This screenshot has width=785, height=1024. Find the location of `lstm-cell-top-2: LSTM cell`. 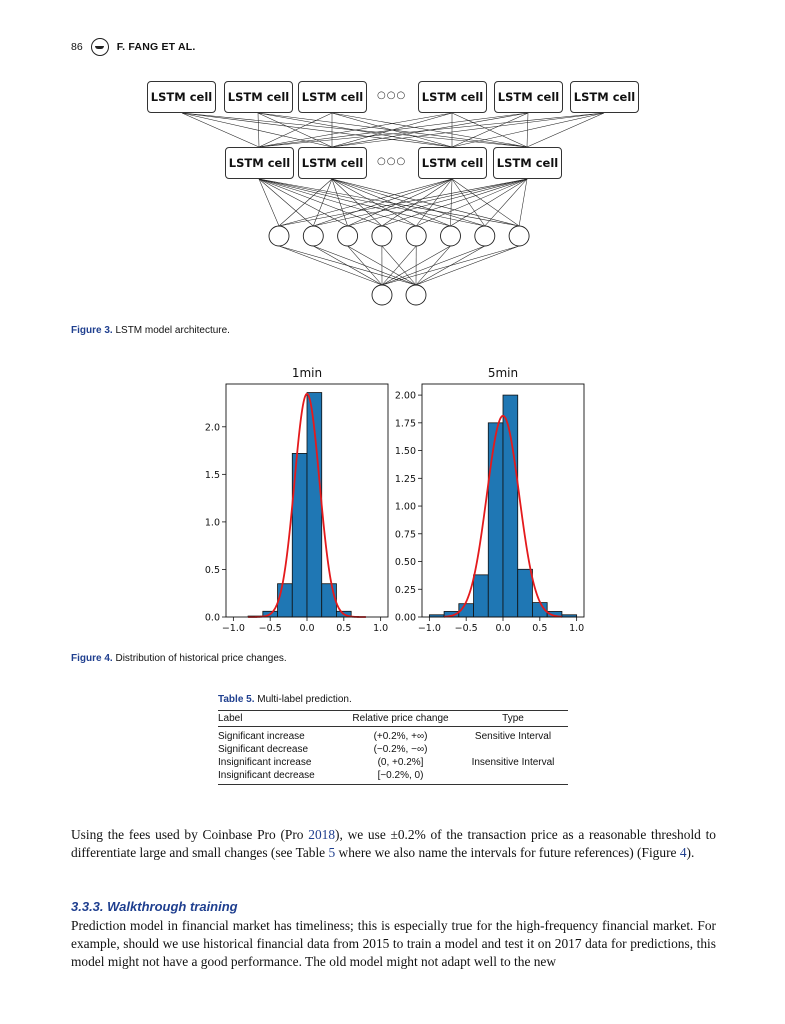

lstm-cell-top-2: LSTM cell is located at coordinates (258, 97).